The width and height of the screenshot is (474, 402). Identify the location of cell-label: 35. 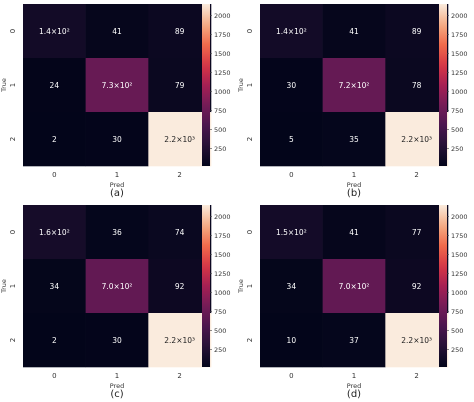
(354, 139).